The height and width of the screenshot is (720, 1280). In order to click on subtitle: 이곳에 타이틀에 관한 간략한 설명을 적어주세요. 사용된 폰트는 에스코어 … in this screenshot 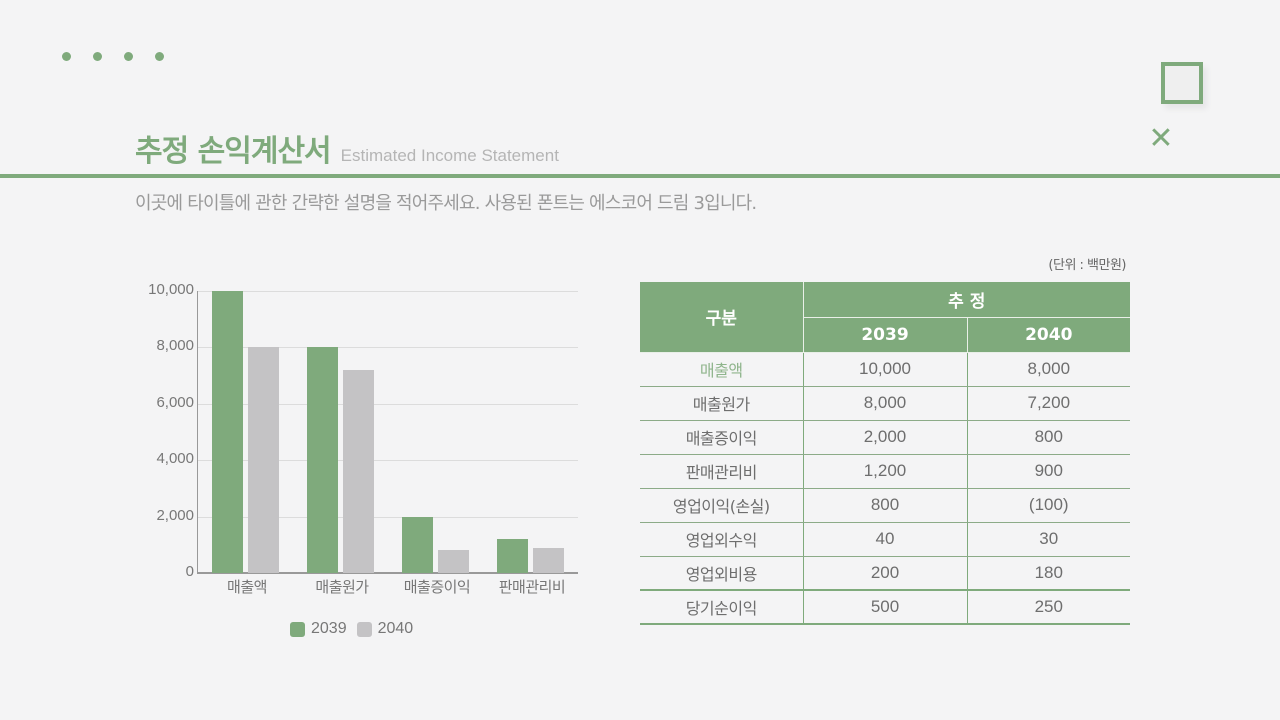, I will do `click(446, 203)`.